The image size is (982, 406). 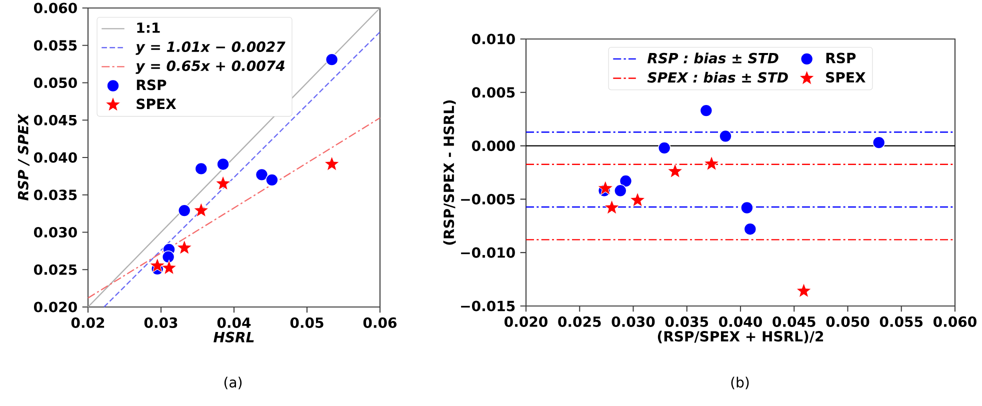 What do you see at coordinates (848, 321) in the screenshot?
I see `x-tick-label: 0.050` at bounding box center [848, 321].